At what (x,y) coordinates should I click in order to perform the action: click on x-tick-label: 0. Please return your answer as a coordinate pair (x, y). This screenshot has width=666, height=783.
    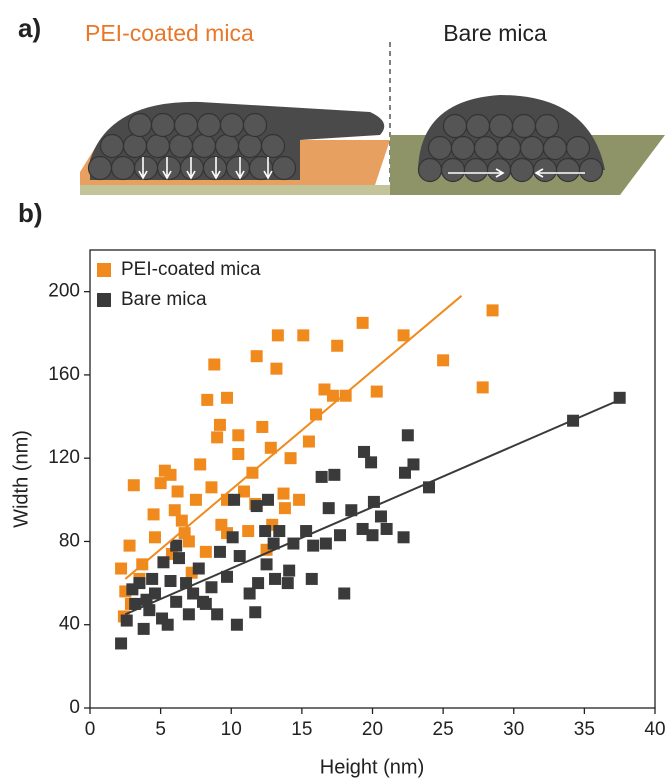
    Looking at the image, I should click on (90, 729).